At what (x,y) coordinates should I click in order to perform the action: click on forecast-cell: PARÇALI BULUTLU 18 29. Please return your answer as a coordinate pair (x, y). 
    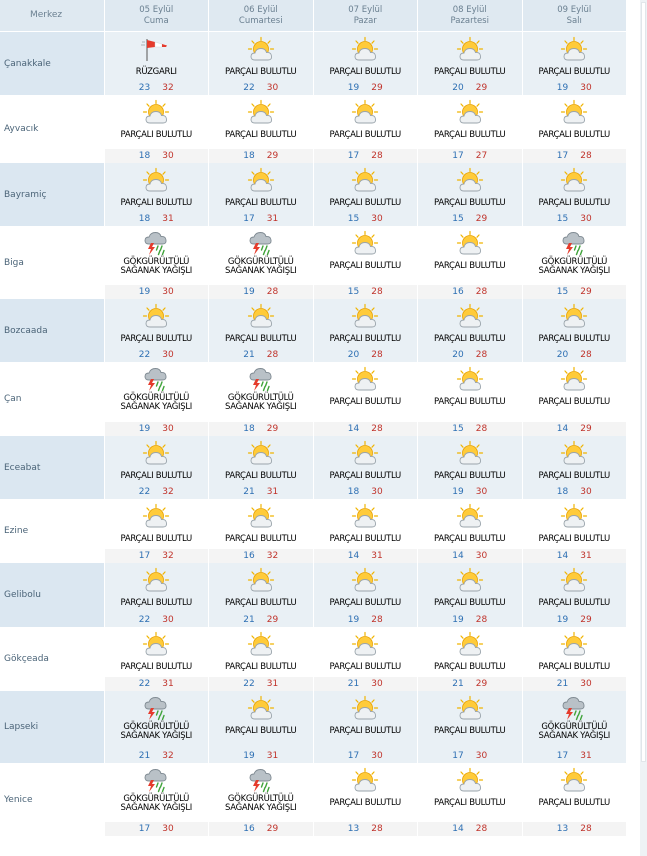
    Looking at the image, I should click on (261, 129).